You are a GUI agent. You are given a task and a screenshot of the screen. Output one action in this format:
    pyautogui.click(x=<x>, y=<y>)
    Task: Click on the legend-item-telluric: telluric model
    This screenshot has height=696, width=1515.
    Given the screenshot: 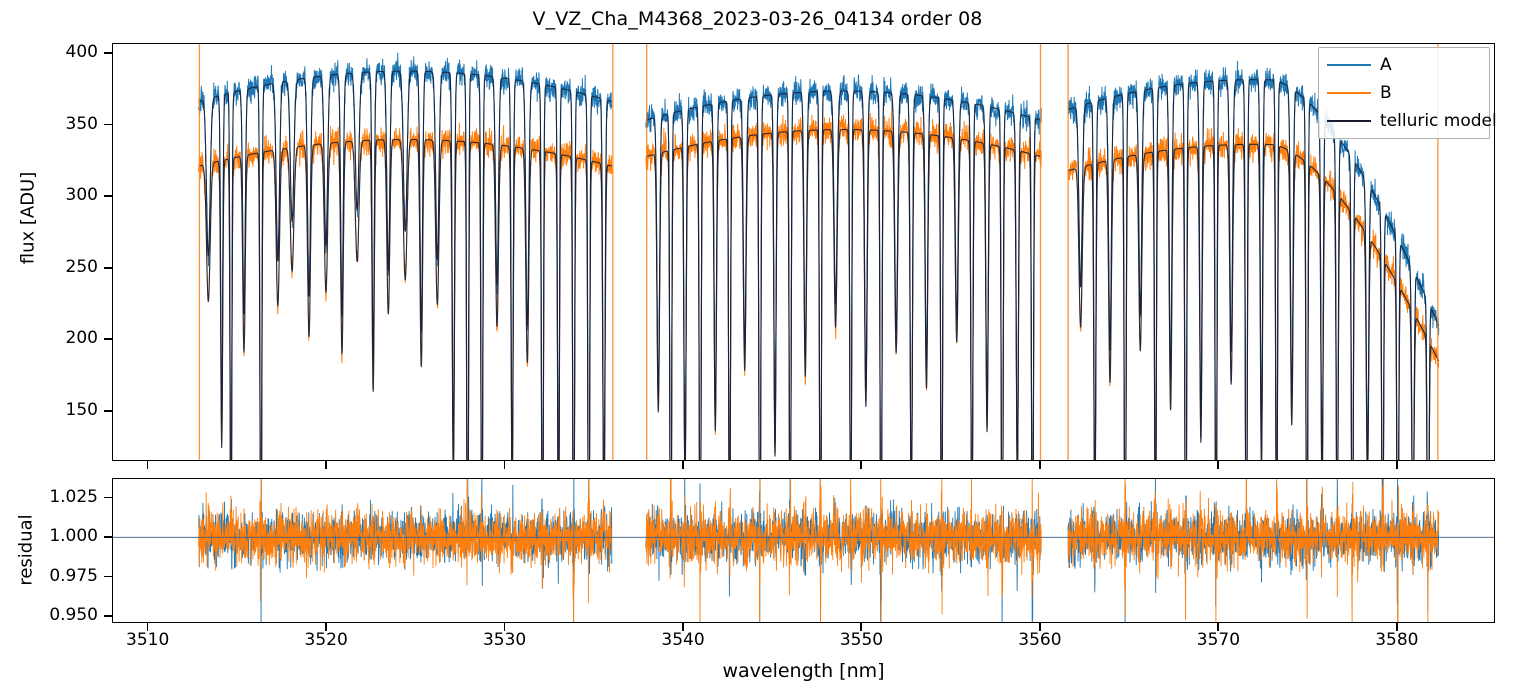 What is the action you would take?
    pyautogui.click(x=1412, y=121)
    